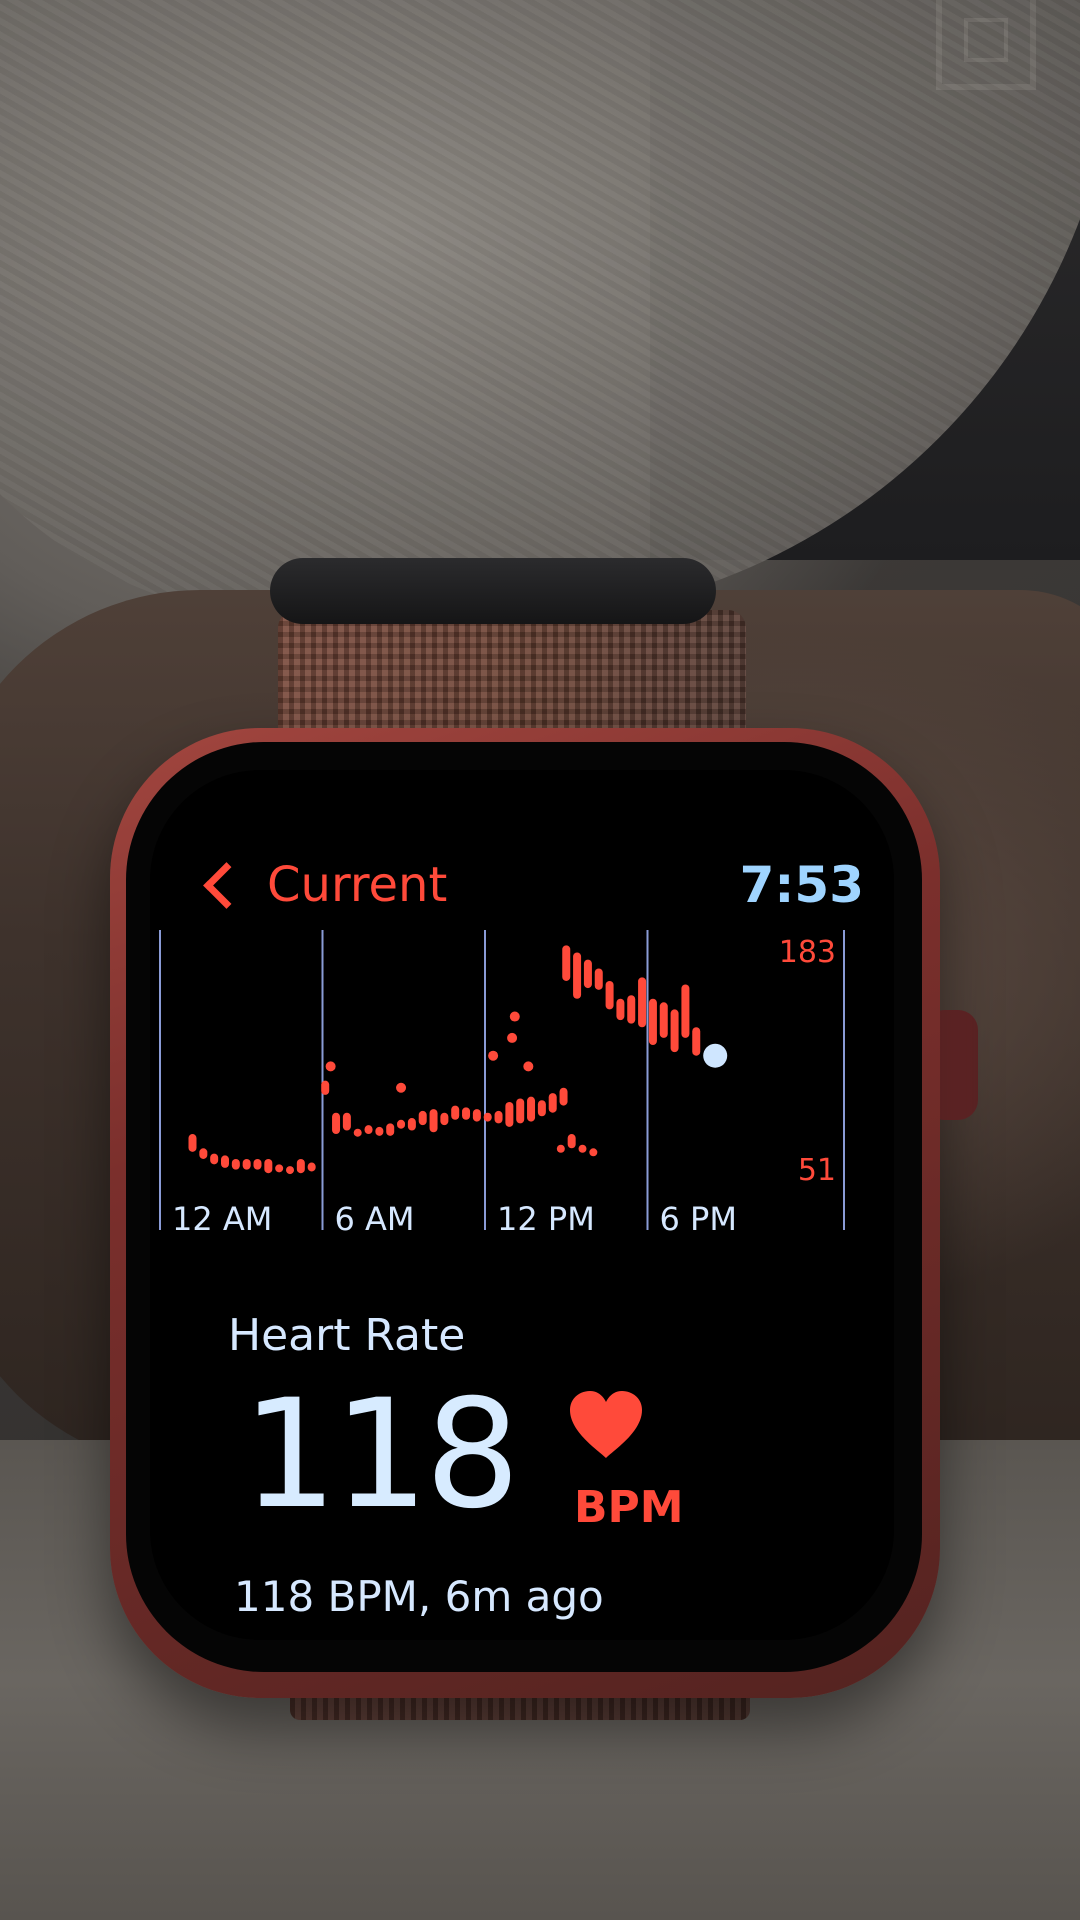 The image size is (1080, 1920). What do you see at coordinates (606, 1424) in the screenshot?
I see `heart-icon` at bounding box center [606, 1424].